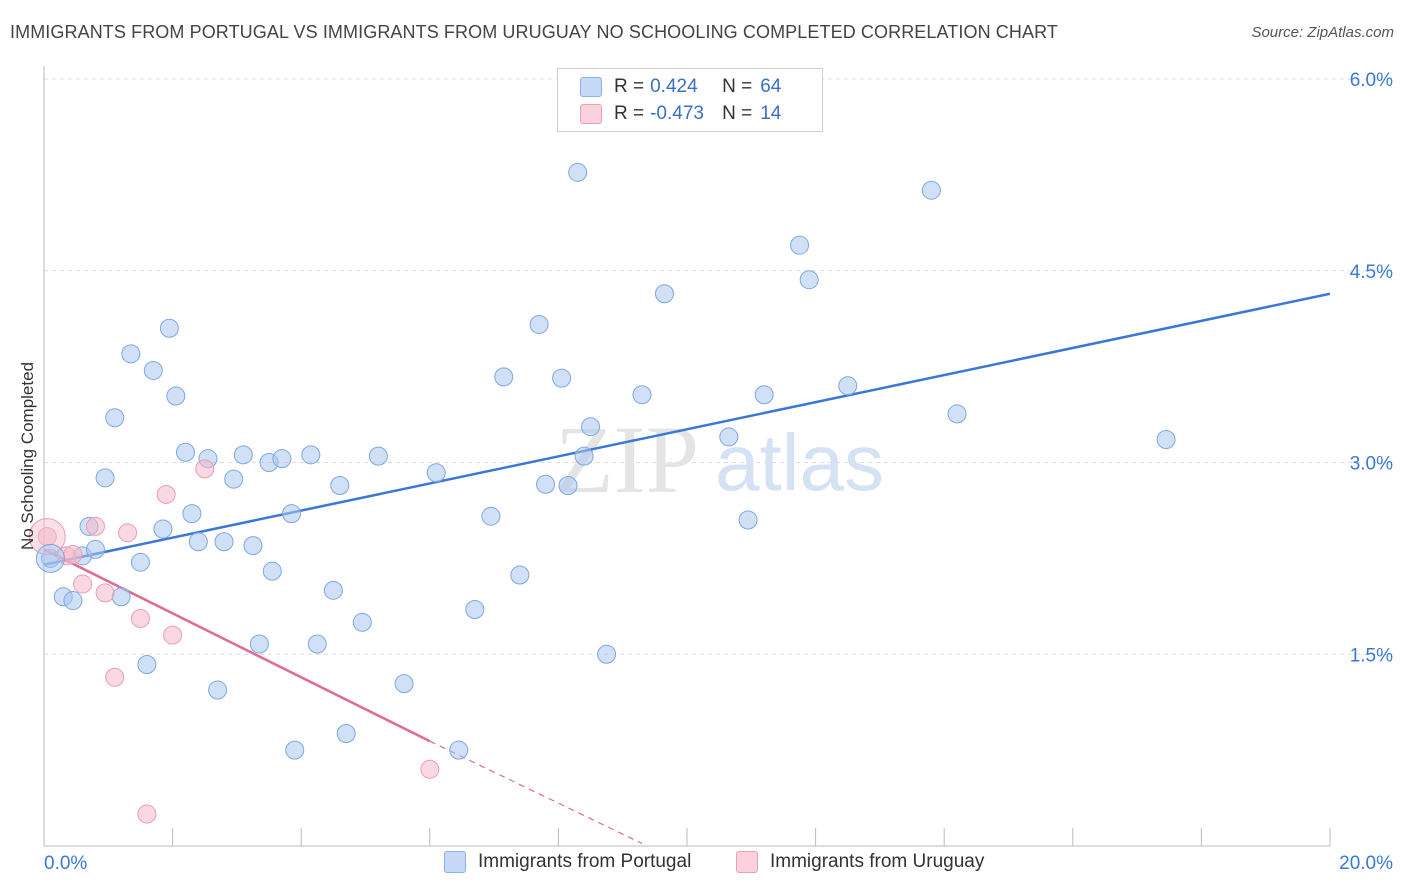  What do you see at coordinates (591, 87) in the screenshot?
I see `legend-swatch-portugal` at bounding box center [591, 87].